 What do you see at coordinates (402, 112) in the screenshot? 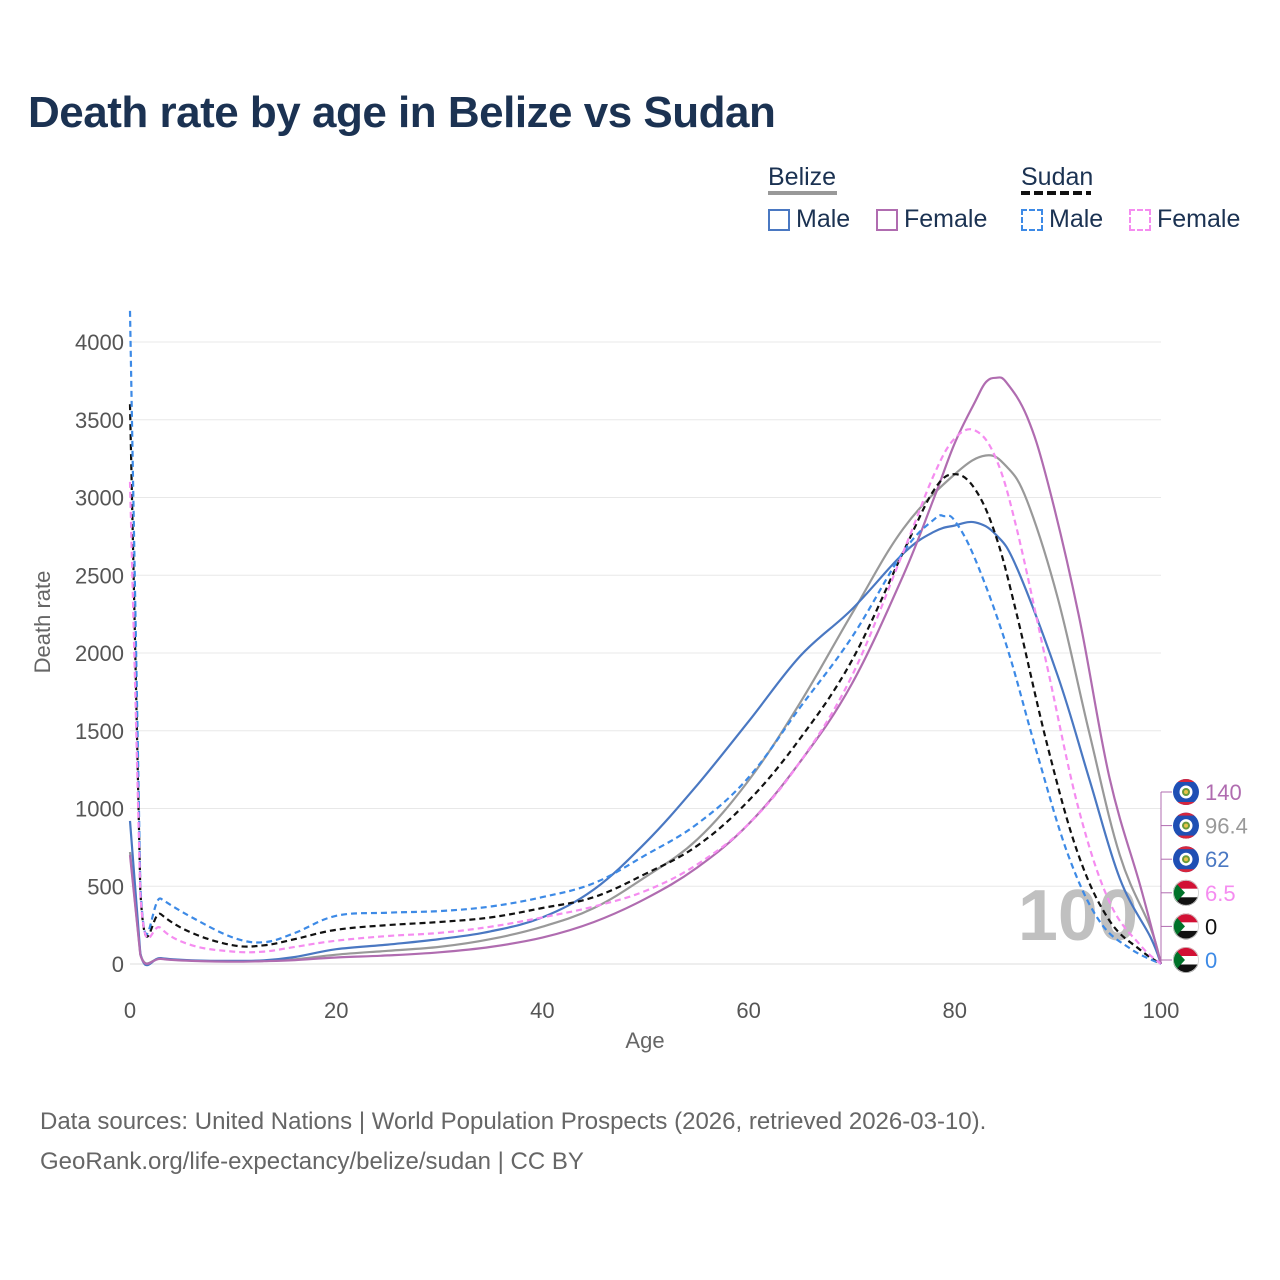
I see `chart-title: Death rate by age in Belize vs Sudan` at bounding box center [402, 112].